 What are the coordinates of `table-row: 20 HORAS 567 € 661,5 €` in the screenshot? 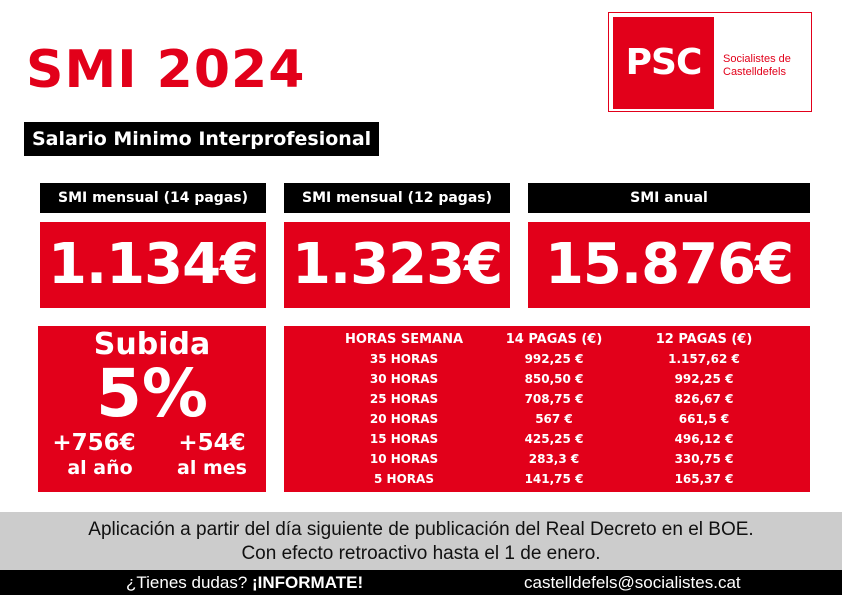 It's located at (547, 419).